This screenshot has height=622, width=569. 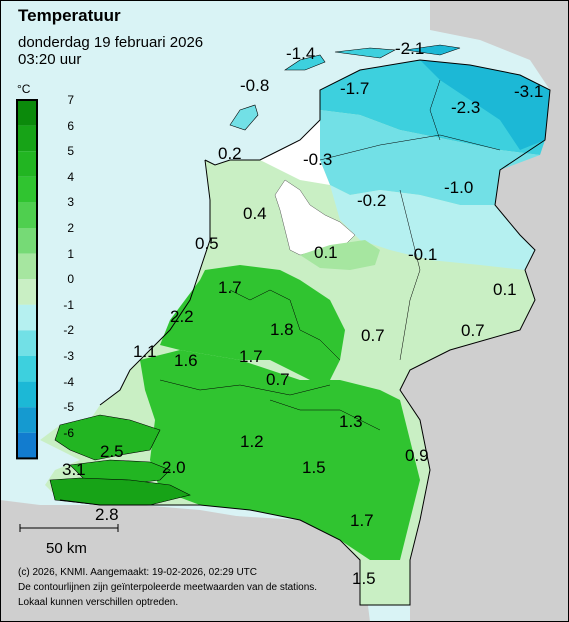 I want to click on value-label: 0.2, so click(x=230, y=153).